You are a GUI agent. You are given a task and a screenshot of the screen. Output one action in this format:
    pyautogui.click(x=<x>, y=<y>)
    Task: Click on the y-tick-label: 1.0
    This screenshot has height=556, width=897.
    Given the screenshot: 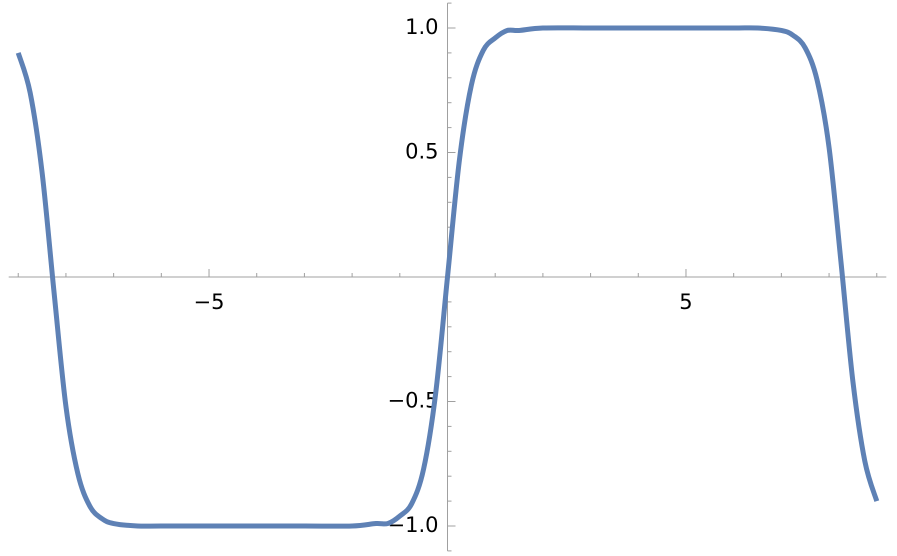 What is the action you would take?
    pyautogui.click(x=421, y=27)
    